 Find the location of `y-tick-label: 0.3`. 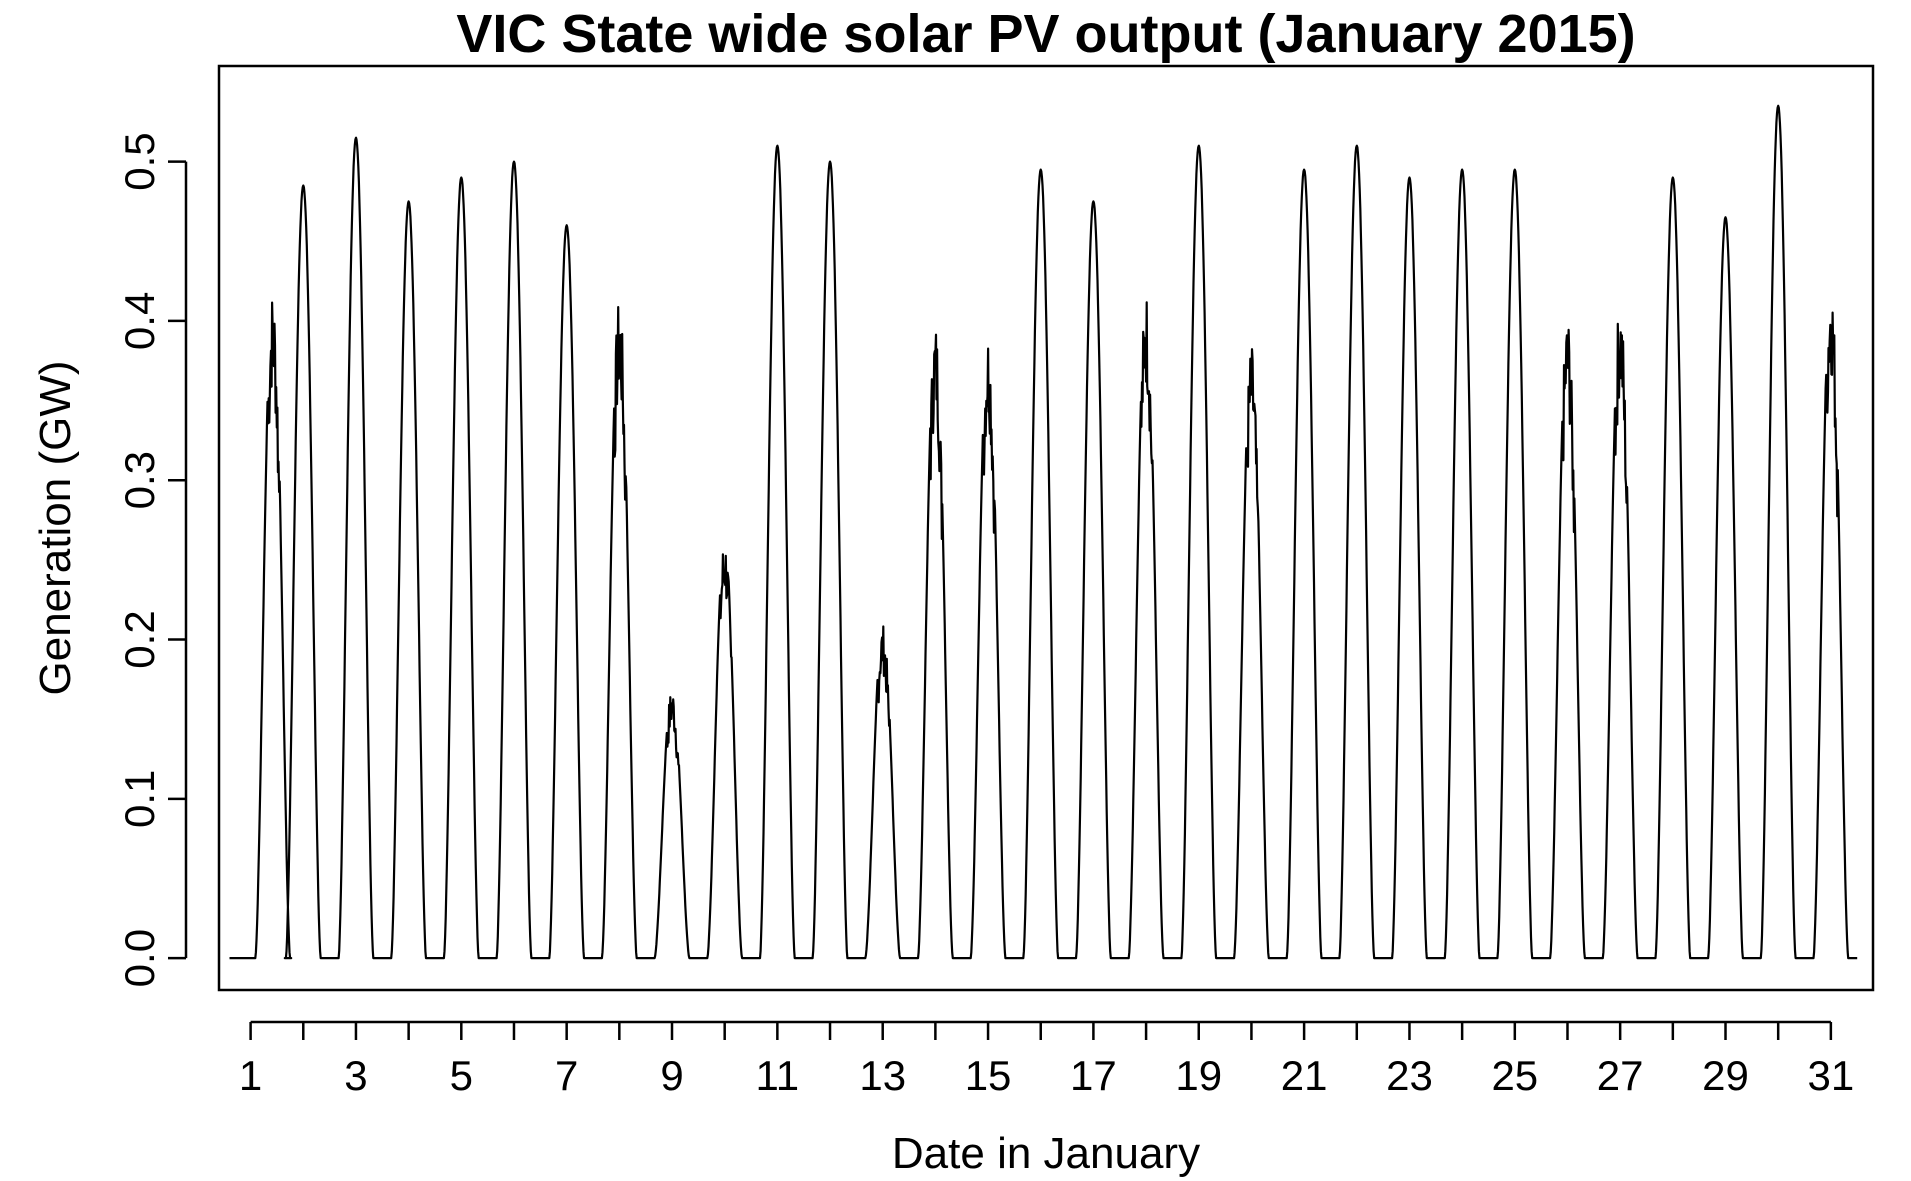

y-tick-label: 0.3 is located at coordinates (139, 480).